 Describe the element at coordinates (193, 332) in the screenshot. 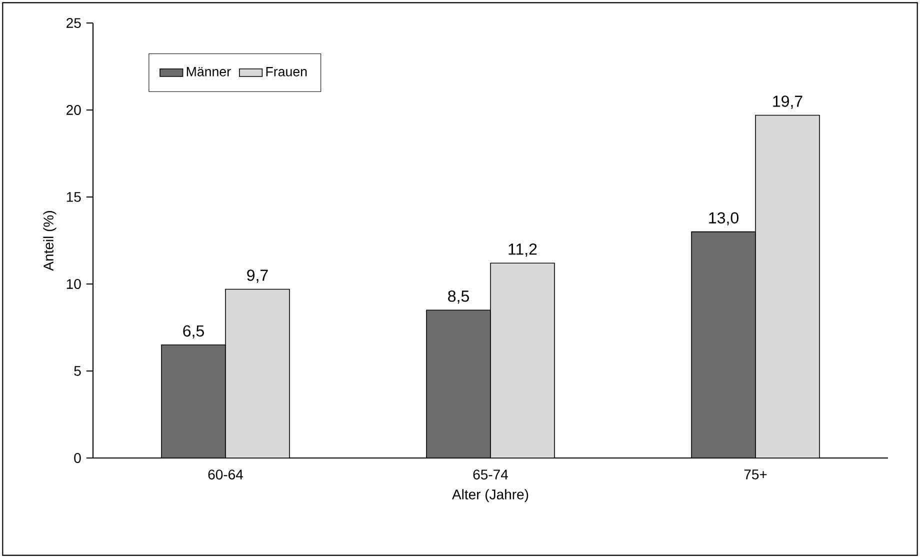

I see `data-label: 6,5` at that location.